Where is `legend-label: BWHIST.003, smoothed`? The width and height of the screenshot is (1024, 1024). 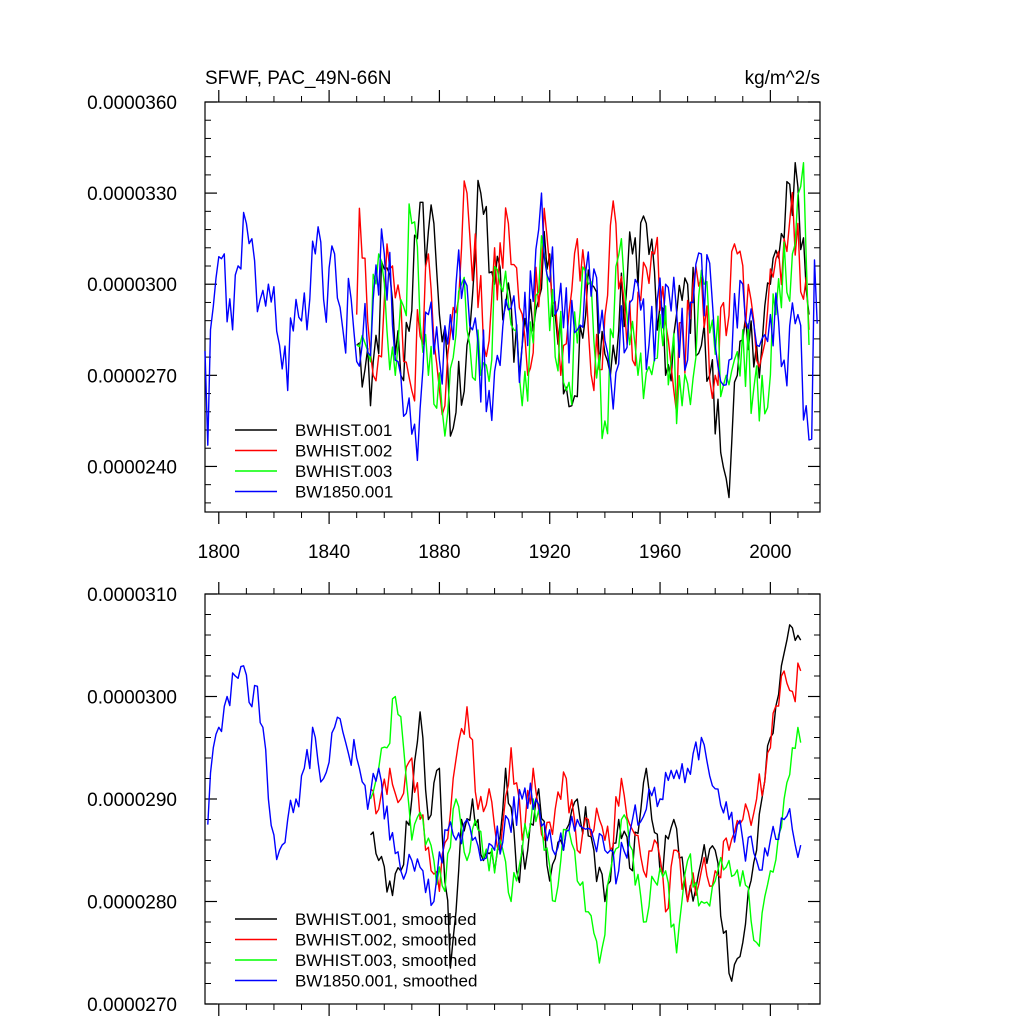
legend-label: BWHIST.003, smoothed is located at coordinates (385, 960).